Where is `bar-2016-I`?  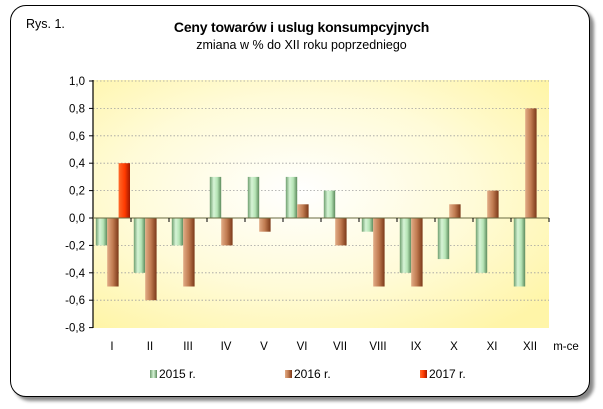 bar-2016-I is located at coordinates (113, 252).